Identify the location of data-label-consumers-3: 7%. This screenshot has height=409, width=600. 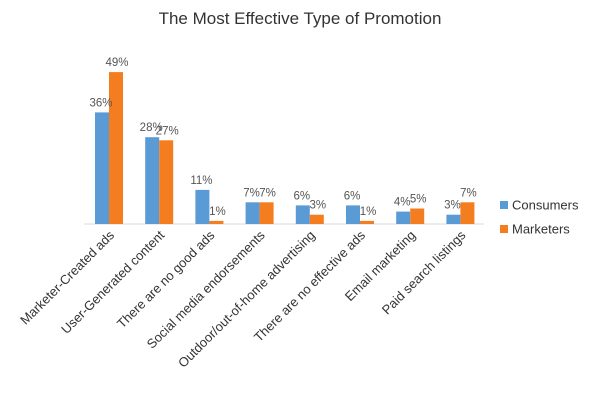
(251, 193).